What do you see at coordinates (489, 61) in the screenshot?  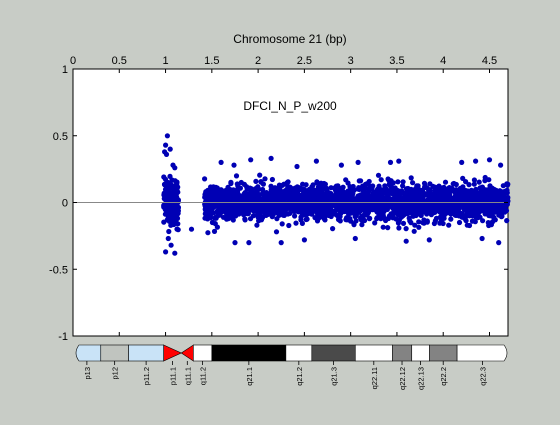 I see `x-tick-label: 4.5` at bounding box center [489, 61].